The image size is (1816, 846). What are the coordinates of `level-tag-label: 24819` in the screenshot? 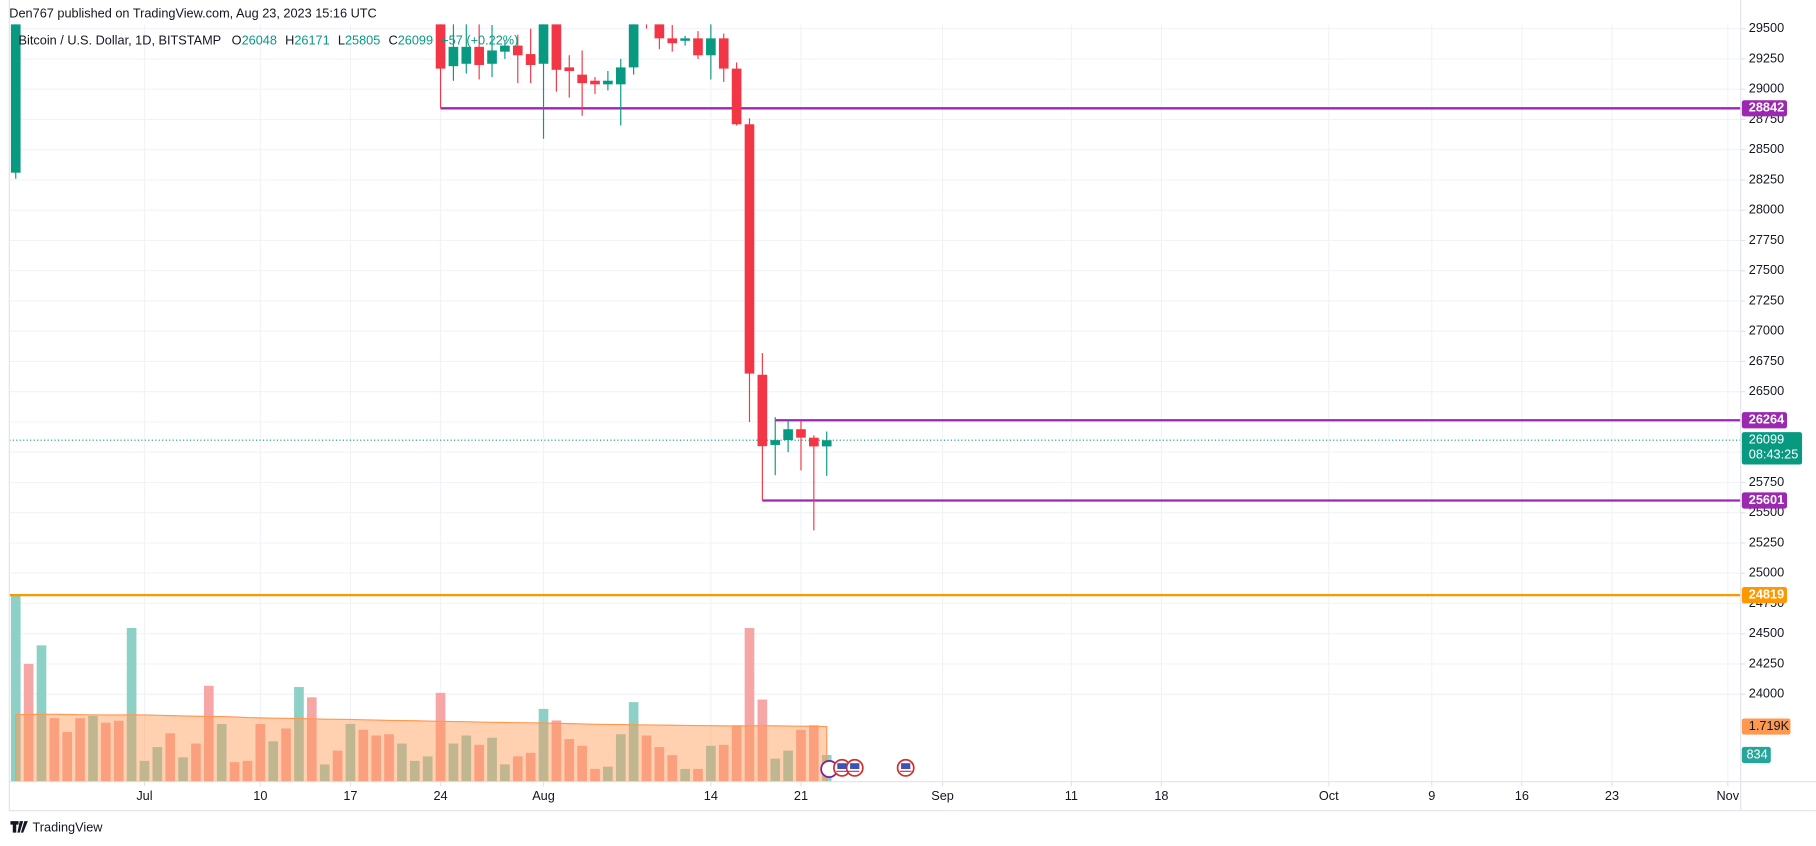 It's located at (1766, 593).